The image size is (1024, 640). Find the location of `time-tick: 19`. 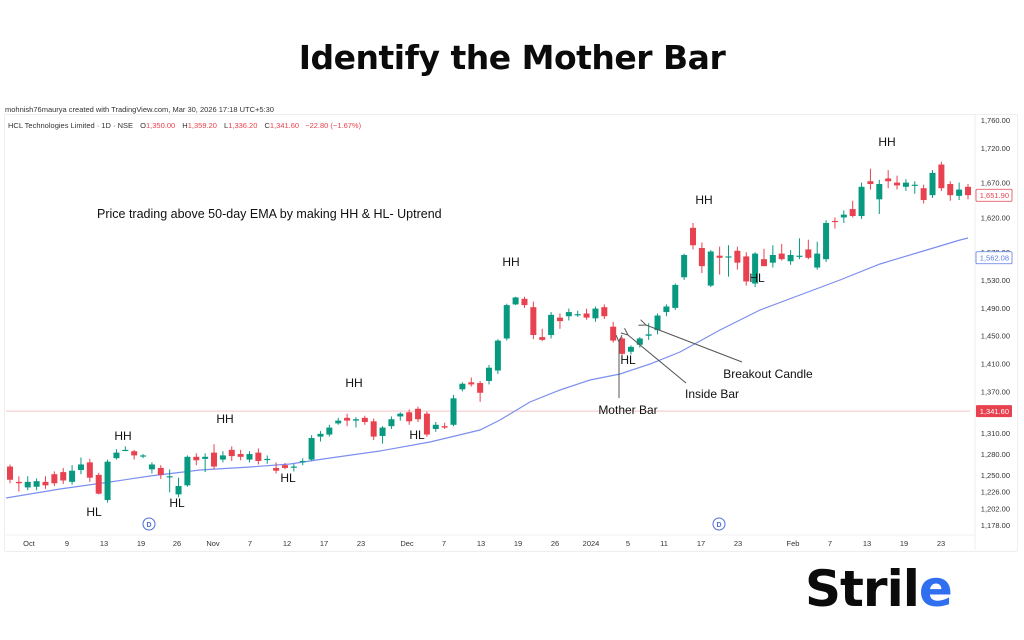

time-tick: 19 is located at coordinates (141, 543).